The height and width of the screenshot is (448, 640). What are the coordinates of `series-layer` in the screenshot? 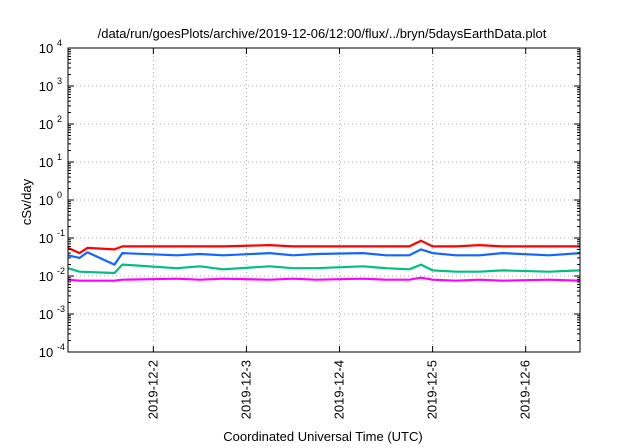 It's located at (324, 260).